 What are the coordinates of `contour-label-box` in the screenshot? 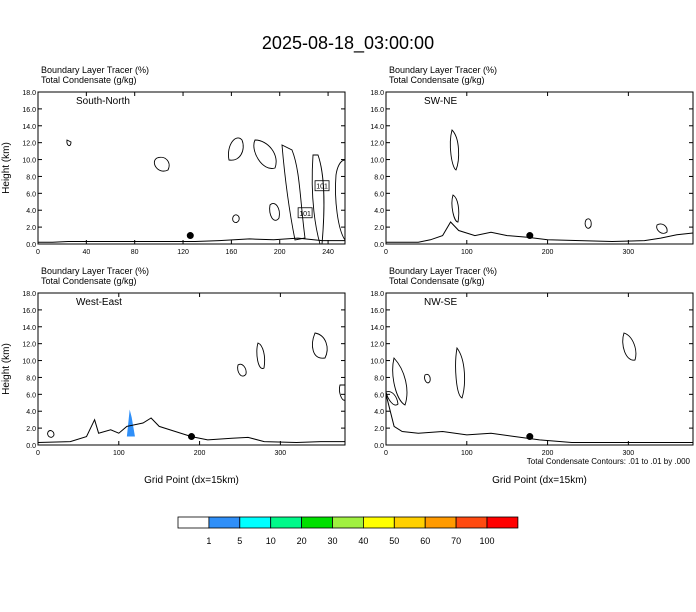 It's located at (305, 213).